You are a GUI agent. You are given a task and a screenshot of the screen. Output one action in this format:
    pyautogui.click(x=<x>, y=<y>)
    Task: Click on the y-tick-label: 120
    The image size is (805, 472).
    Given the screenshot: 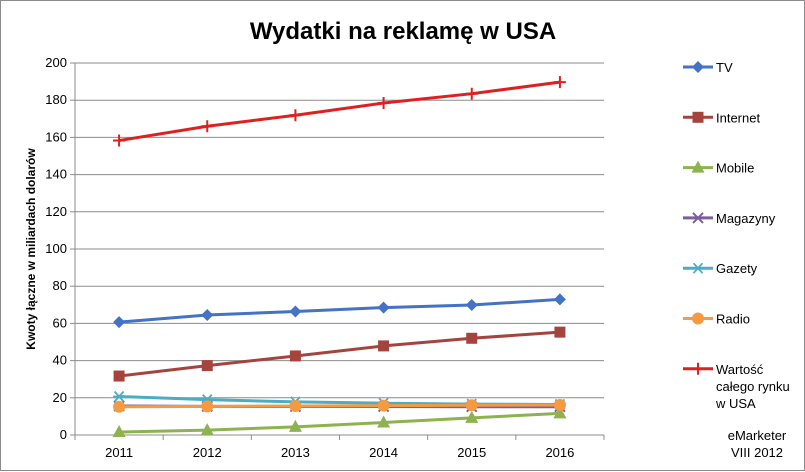 What is the action you would take?
    pyautogui.click(x=56, y=211)
    